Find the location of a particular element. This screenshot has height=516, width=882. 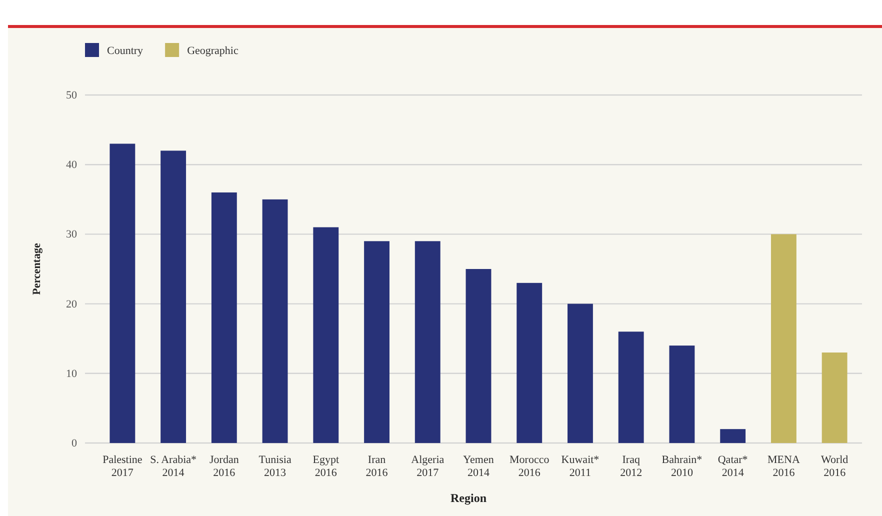

x-axis-title: Region is located at coordinates (468, 498).